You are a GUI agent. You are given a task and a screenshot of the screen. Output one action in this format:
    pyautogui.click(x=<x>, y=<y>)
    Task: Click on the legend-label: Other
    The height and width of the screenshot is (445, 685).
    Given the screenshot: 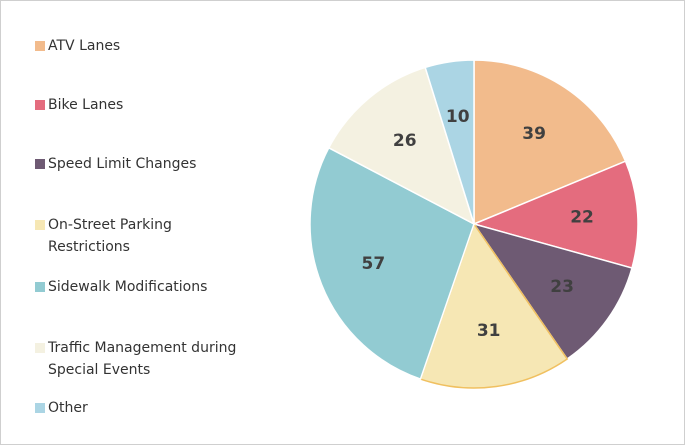 What is the action you would take?
    pyautogui.click(x=68, y=408)
    